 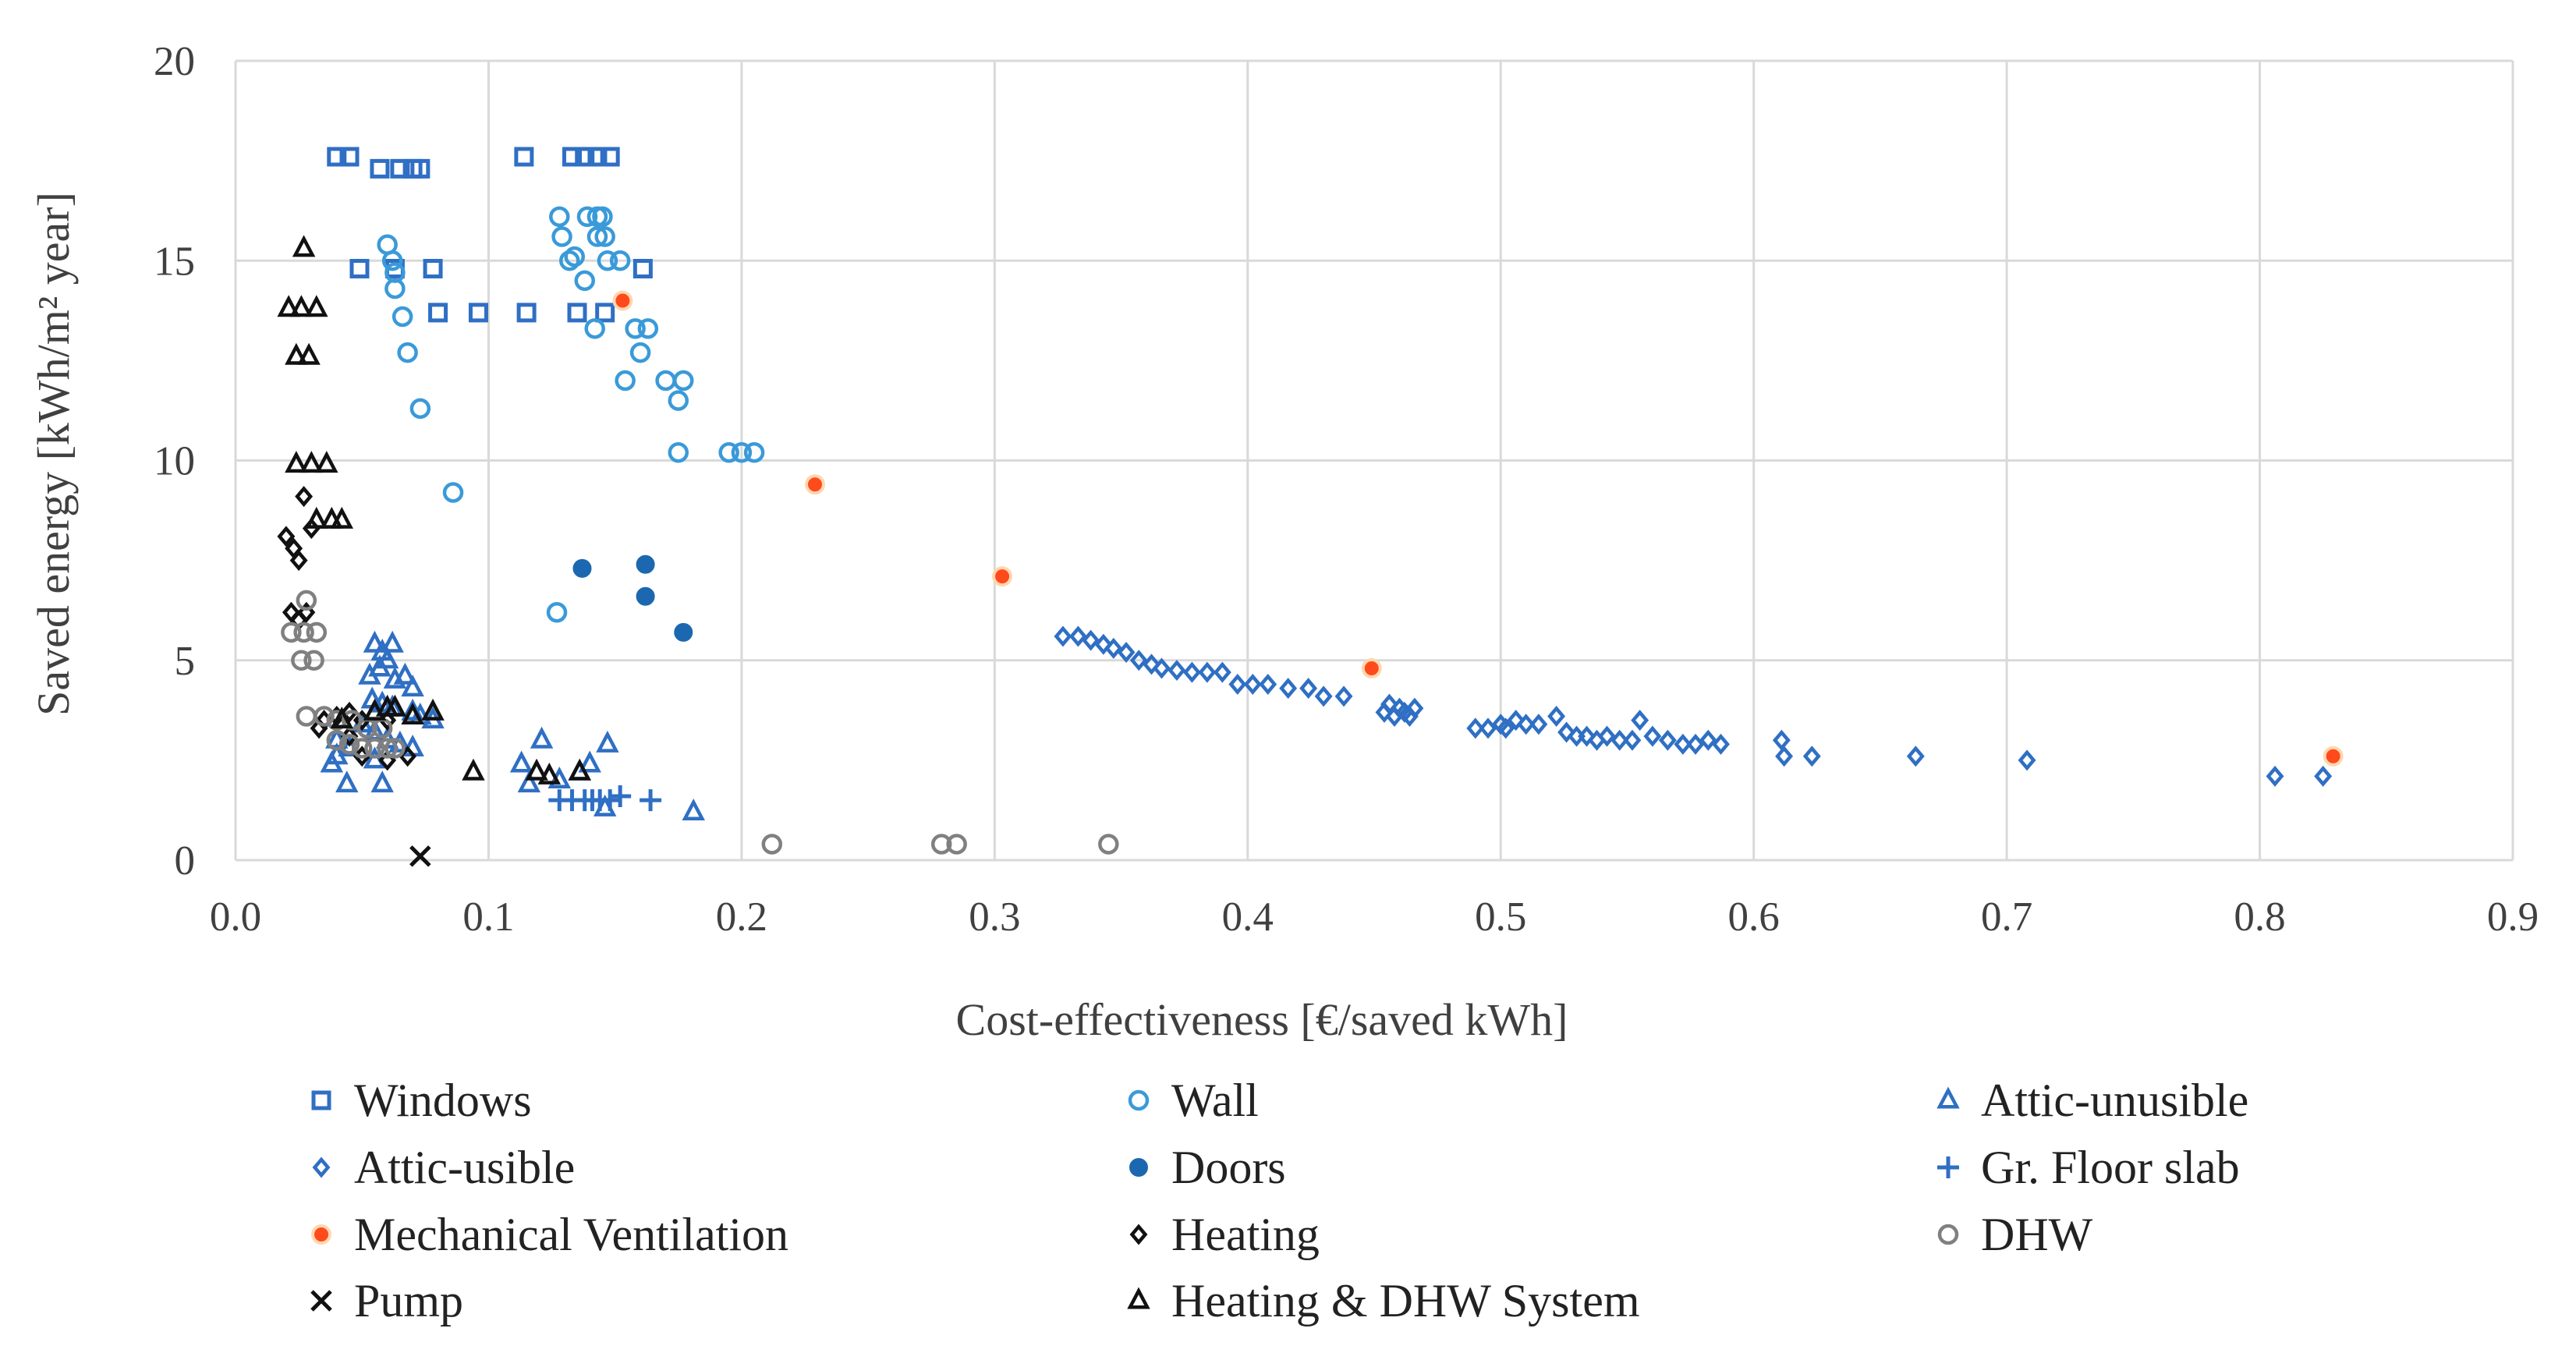 What do you see at coordinates (1224, 1234) in the screenshot?
I see `legend-item: Heating` at bounding box center [1224, 1234].